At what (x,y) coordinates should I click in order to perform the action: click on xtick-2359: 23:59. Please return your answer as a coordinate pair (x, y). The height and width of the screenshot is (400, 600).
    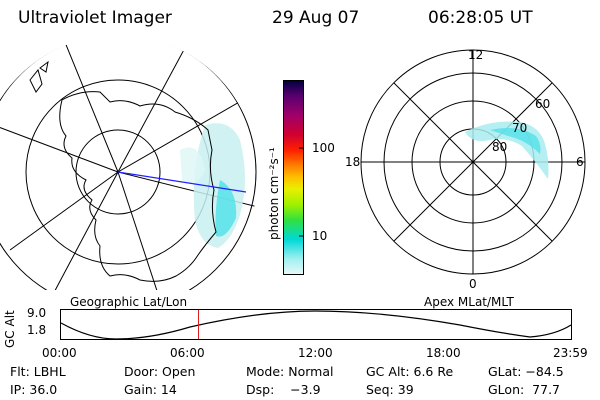
    Looking at the image, I should click on (570, 353).